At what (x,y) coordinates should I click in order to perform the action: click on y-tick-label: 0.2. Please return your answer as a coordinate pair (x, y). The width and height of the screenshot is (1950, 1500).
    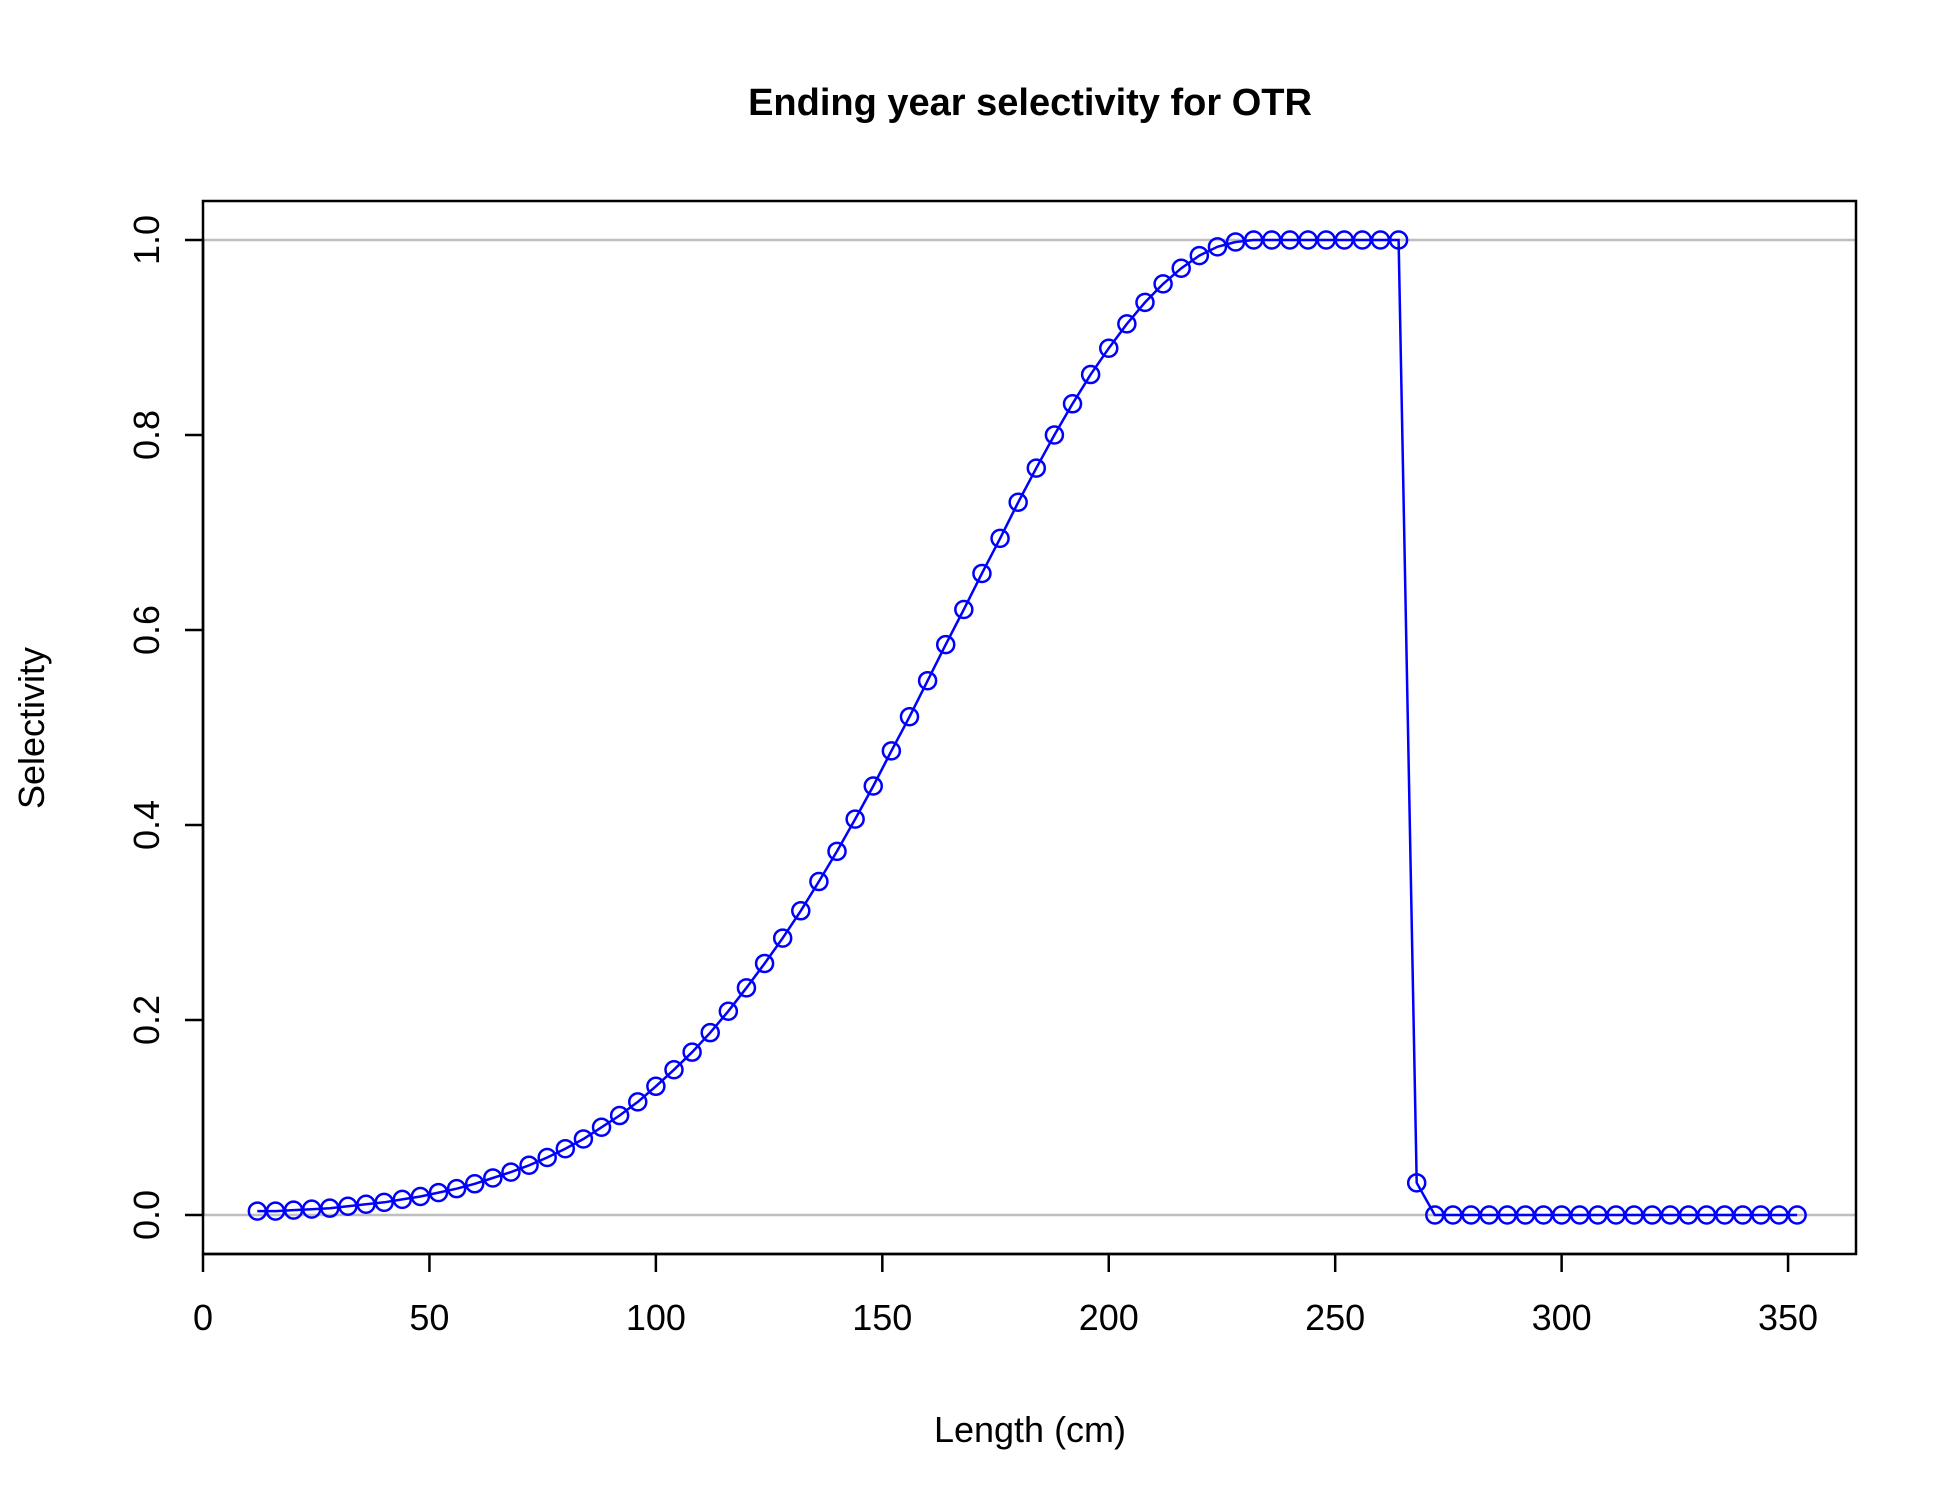
    Looking at the image, I should click on (146, 1020).